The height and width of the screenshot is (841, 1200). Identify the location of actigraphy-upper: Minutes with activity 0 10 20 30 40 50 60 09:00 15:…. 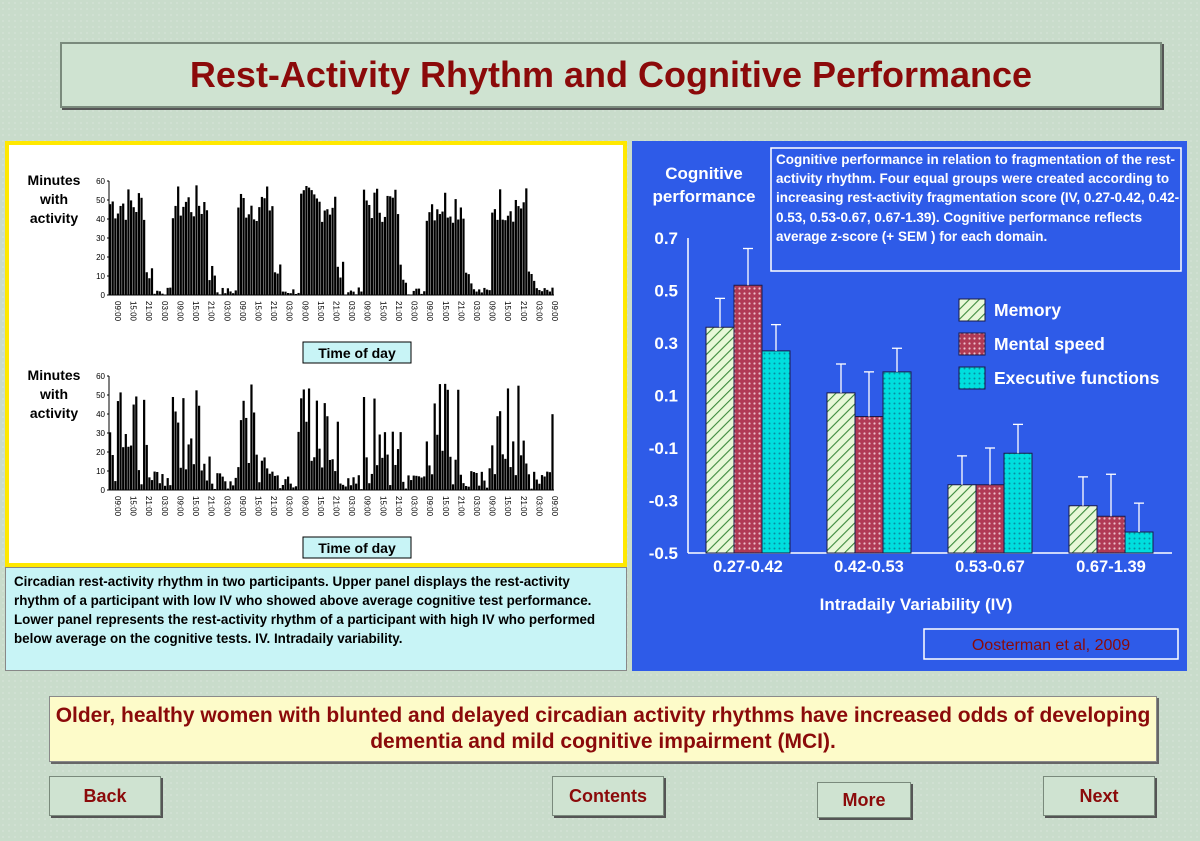
(293, 268).